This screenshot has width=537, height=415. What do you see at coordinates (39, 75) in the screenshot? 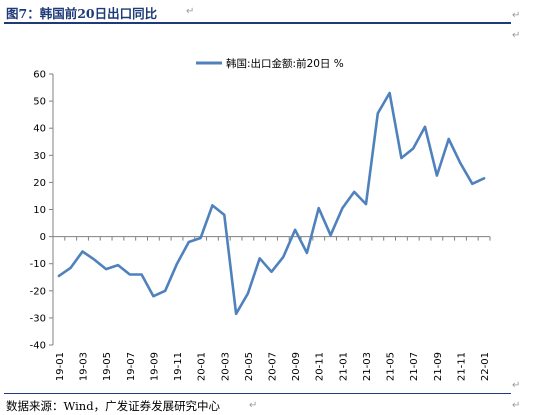
I see `y-tick-label: 60` at bounding box center [39, 75].